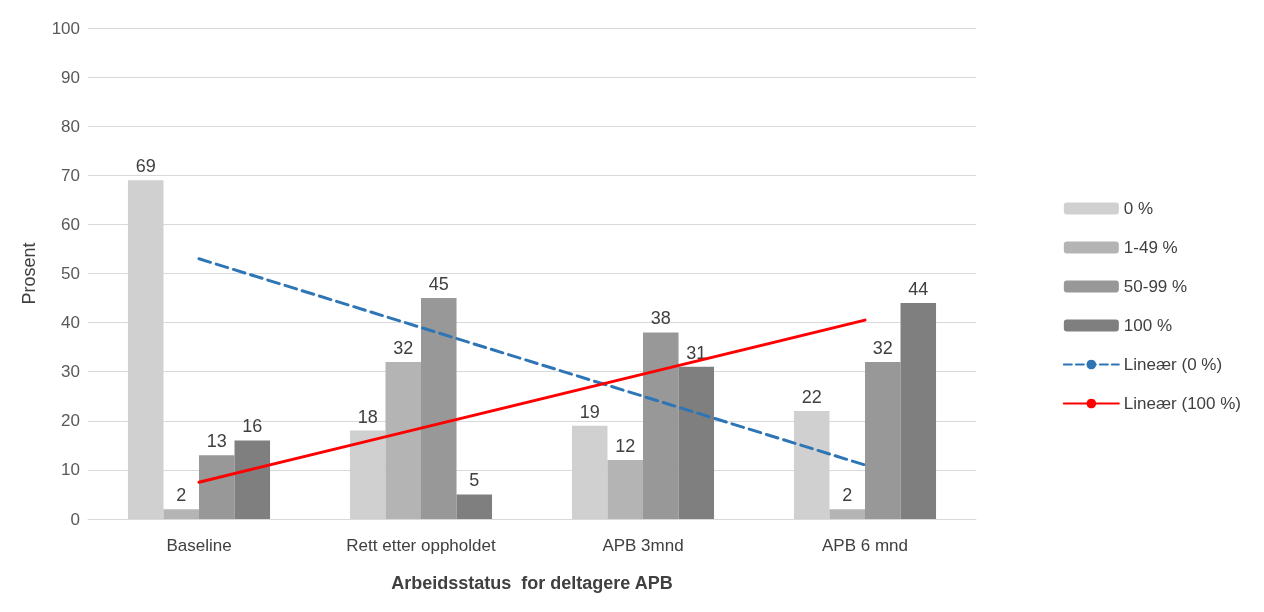 The height and width of the screenshot is (612, 1264). What do you see at coordinates (589, 411) in the screenshot?
I see `data-label: 19` at bounding box center [589, 411].